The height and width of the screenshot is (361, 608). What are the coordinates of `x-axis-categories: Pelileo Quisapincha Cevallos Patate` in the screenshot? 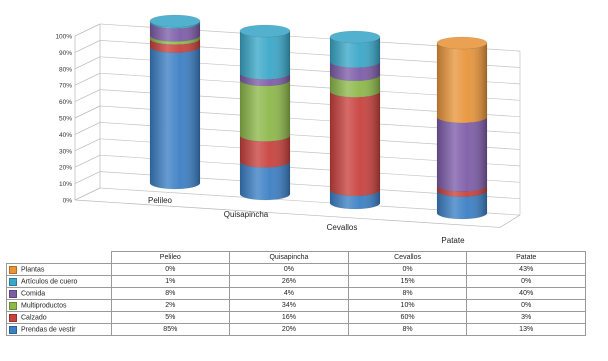 It's located at (306, 220).